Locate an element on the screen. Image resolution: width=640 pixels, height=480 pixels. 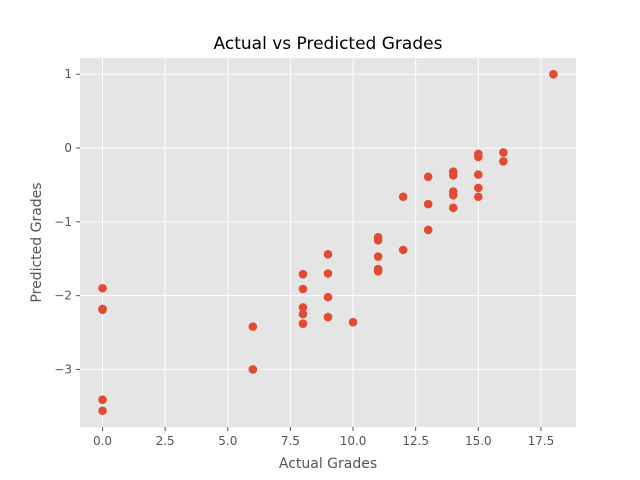
x-axis-label: Actual Grades is located at coordinates (328, 464).